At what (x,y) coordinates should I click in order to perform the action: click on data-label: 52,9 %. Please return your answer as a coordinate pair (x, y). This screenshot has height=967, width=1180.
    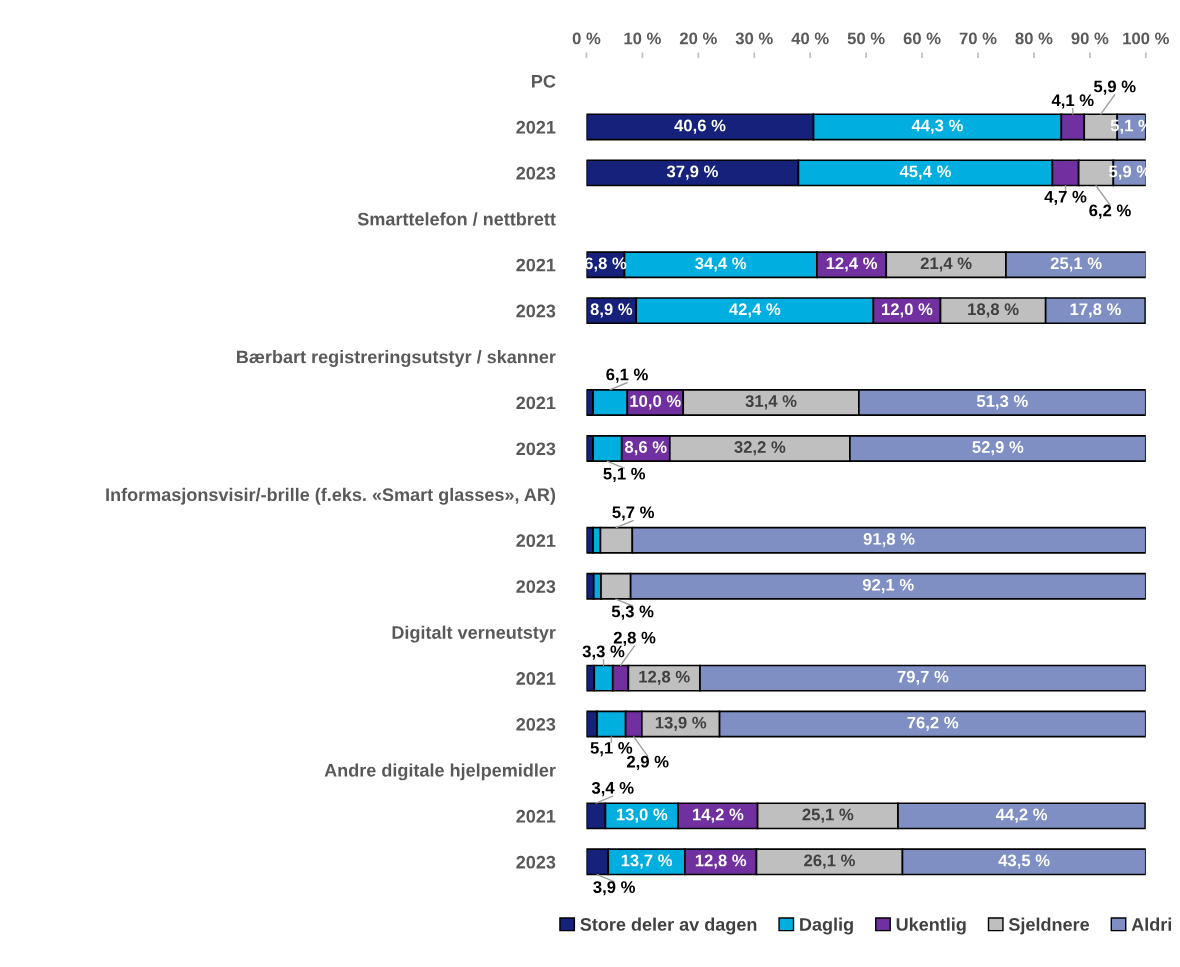
    Looking at the image, I should click on (998, 448).